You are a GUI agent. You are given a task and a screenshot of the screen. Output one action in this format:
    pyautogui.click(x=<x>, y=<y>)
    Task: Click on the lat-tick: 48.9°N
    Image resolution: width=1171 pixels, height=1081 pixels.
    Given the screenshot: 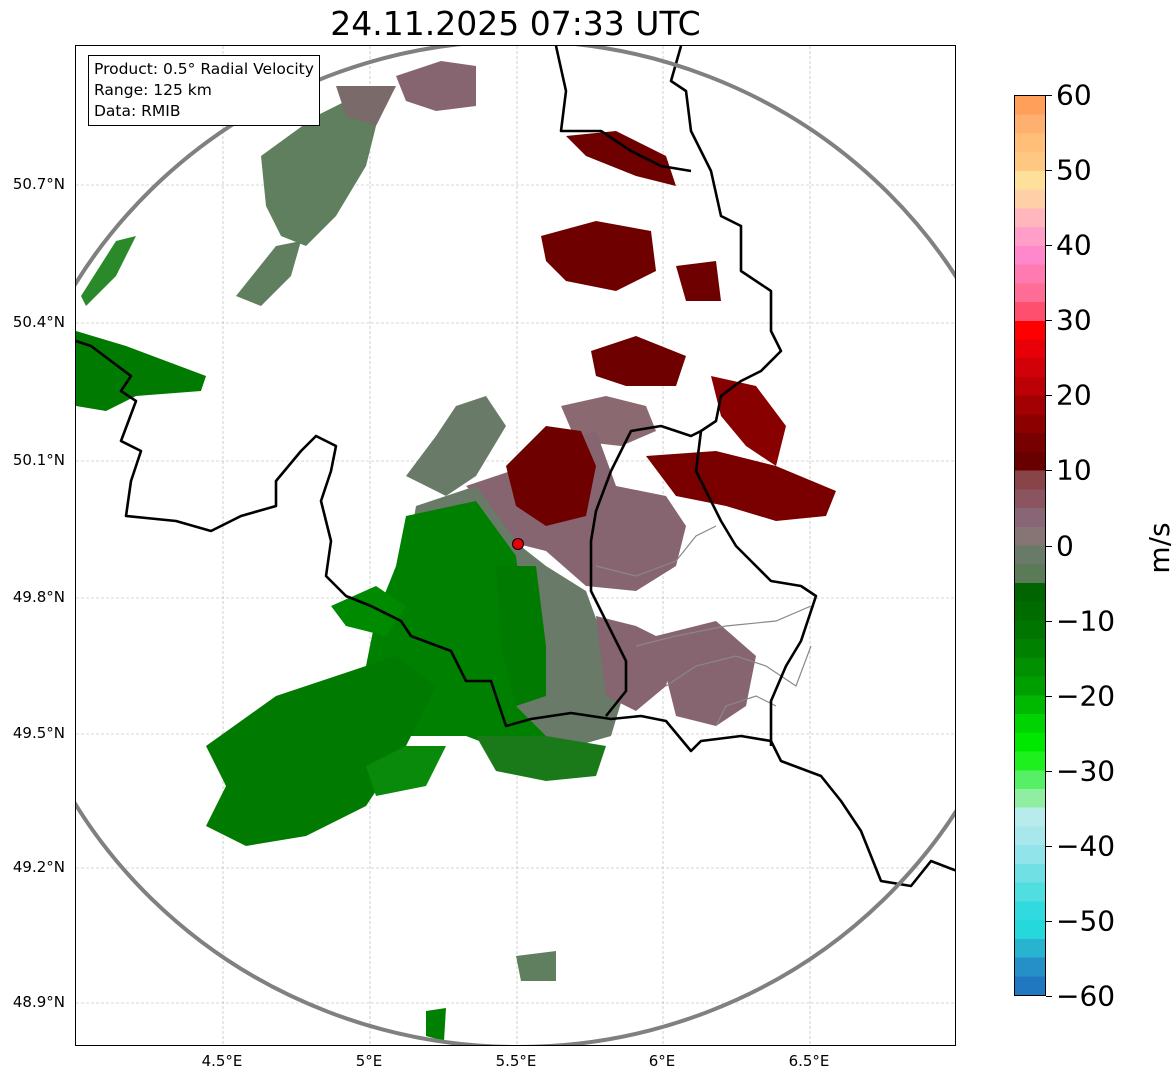 What is the action you would take?
    pyautogui.click(x=38, y=1002)
    